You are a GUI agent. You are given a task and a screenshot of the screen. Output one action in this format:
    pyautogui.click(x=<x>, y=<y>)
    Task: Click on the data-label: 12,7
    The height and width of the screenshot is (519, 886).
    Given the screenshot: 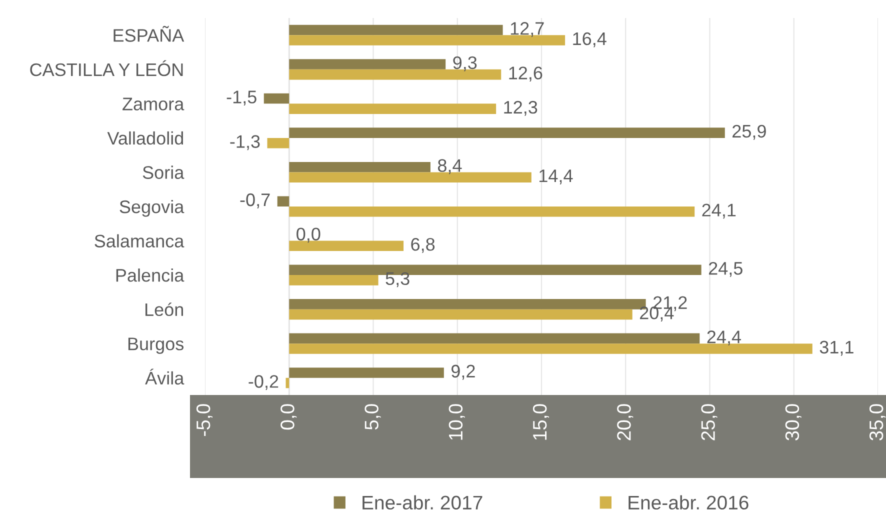 What is the action you would take?
    pyautogui.click(x=527, y=29)
    